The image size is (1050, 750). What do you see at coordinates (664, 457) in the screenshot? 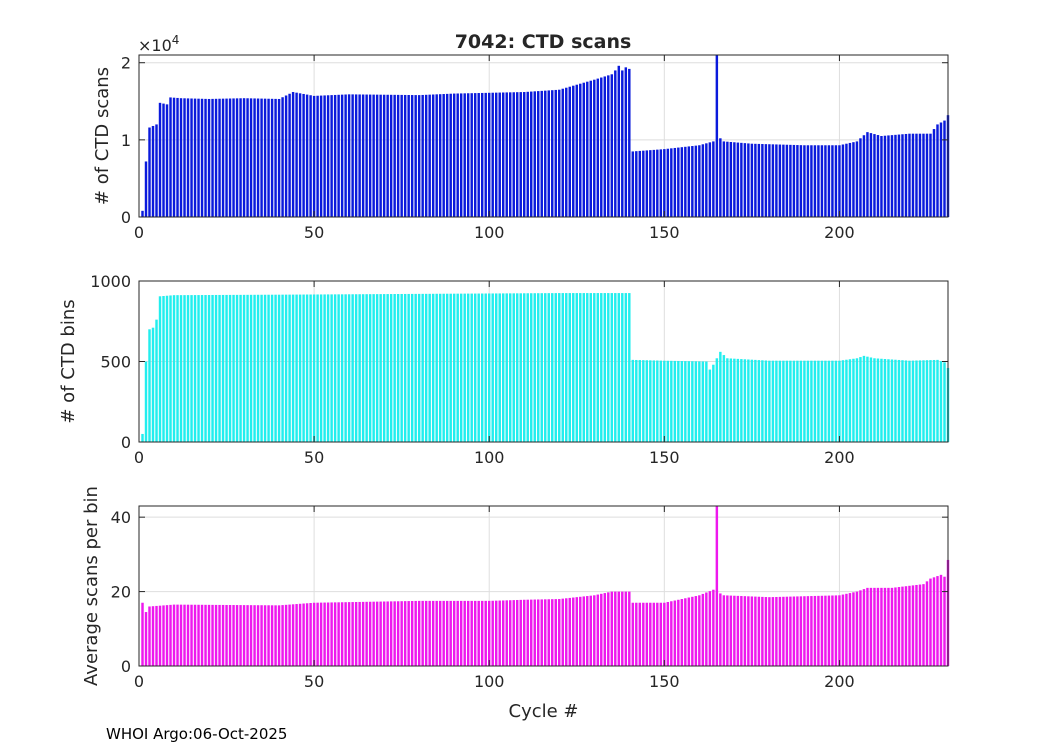
I see `x-tick-label: 150` at bounding box center [664, 457].